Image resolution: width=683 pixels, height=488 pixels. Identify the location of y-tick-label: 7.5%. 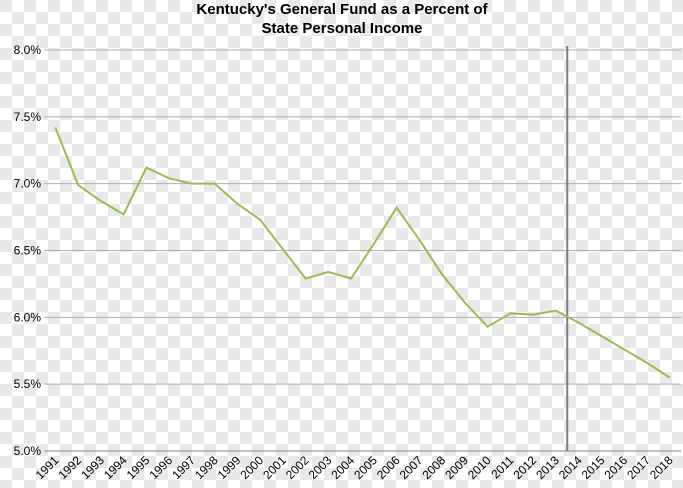
(28, 117).